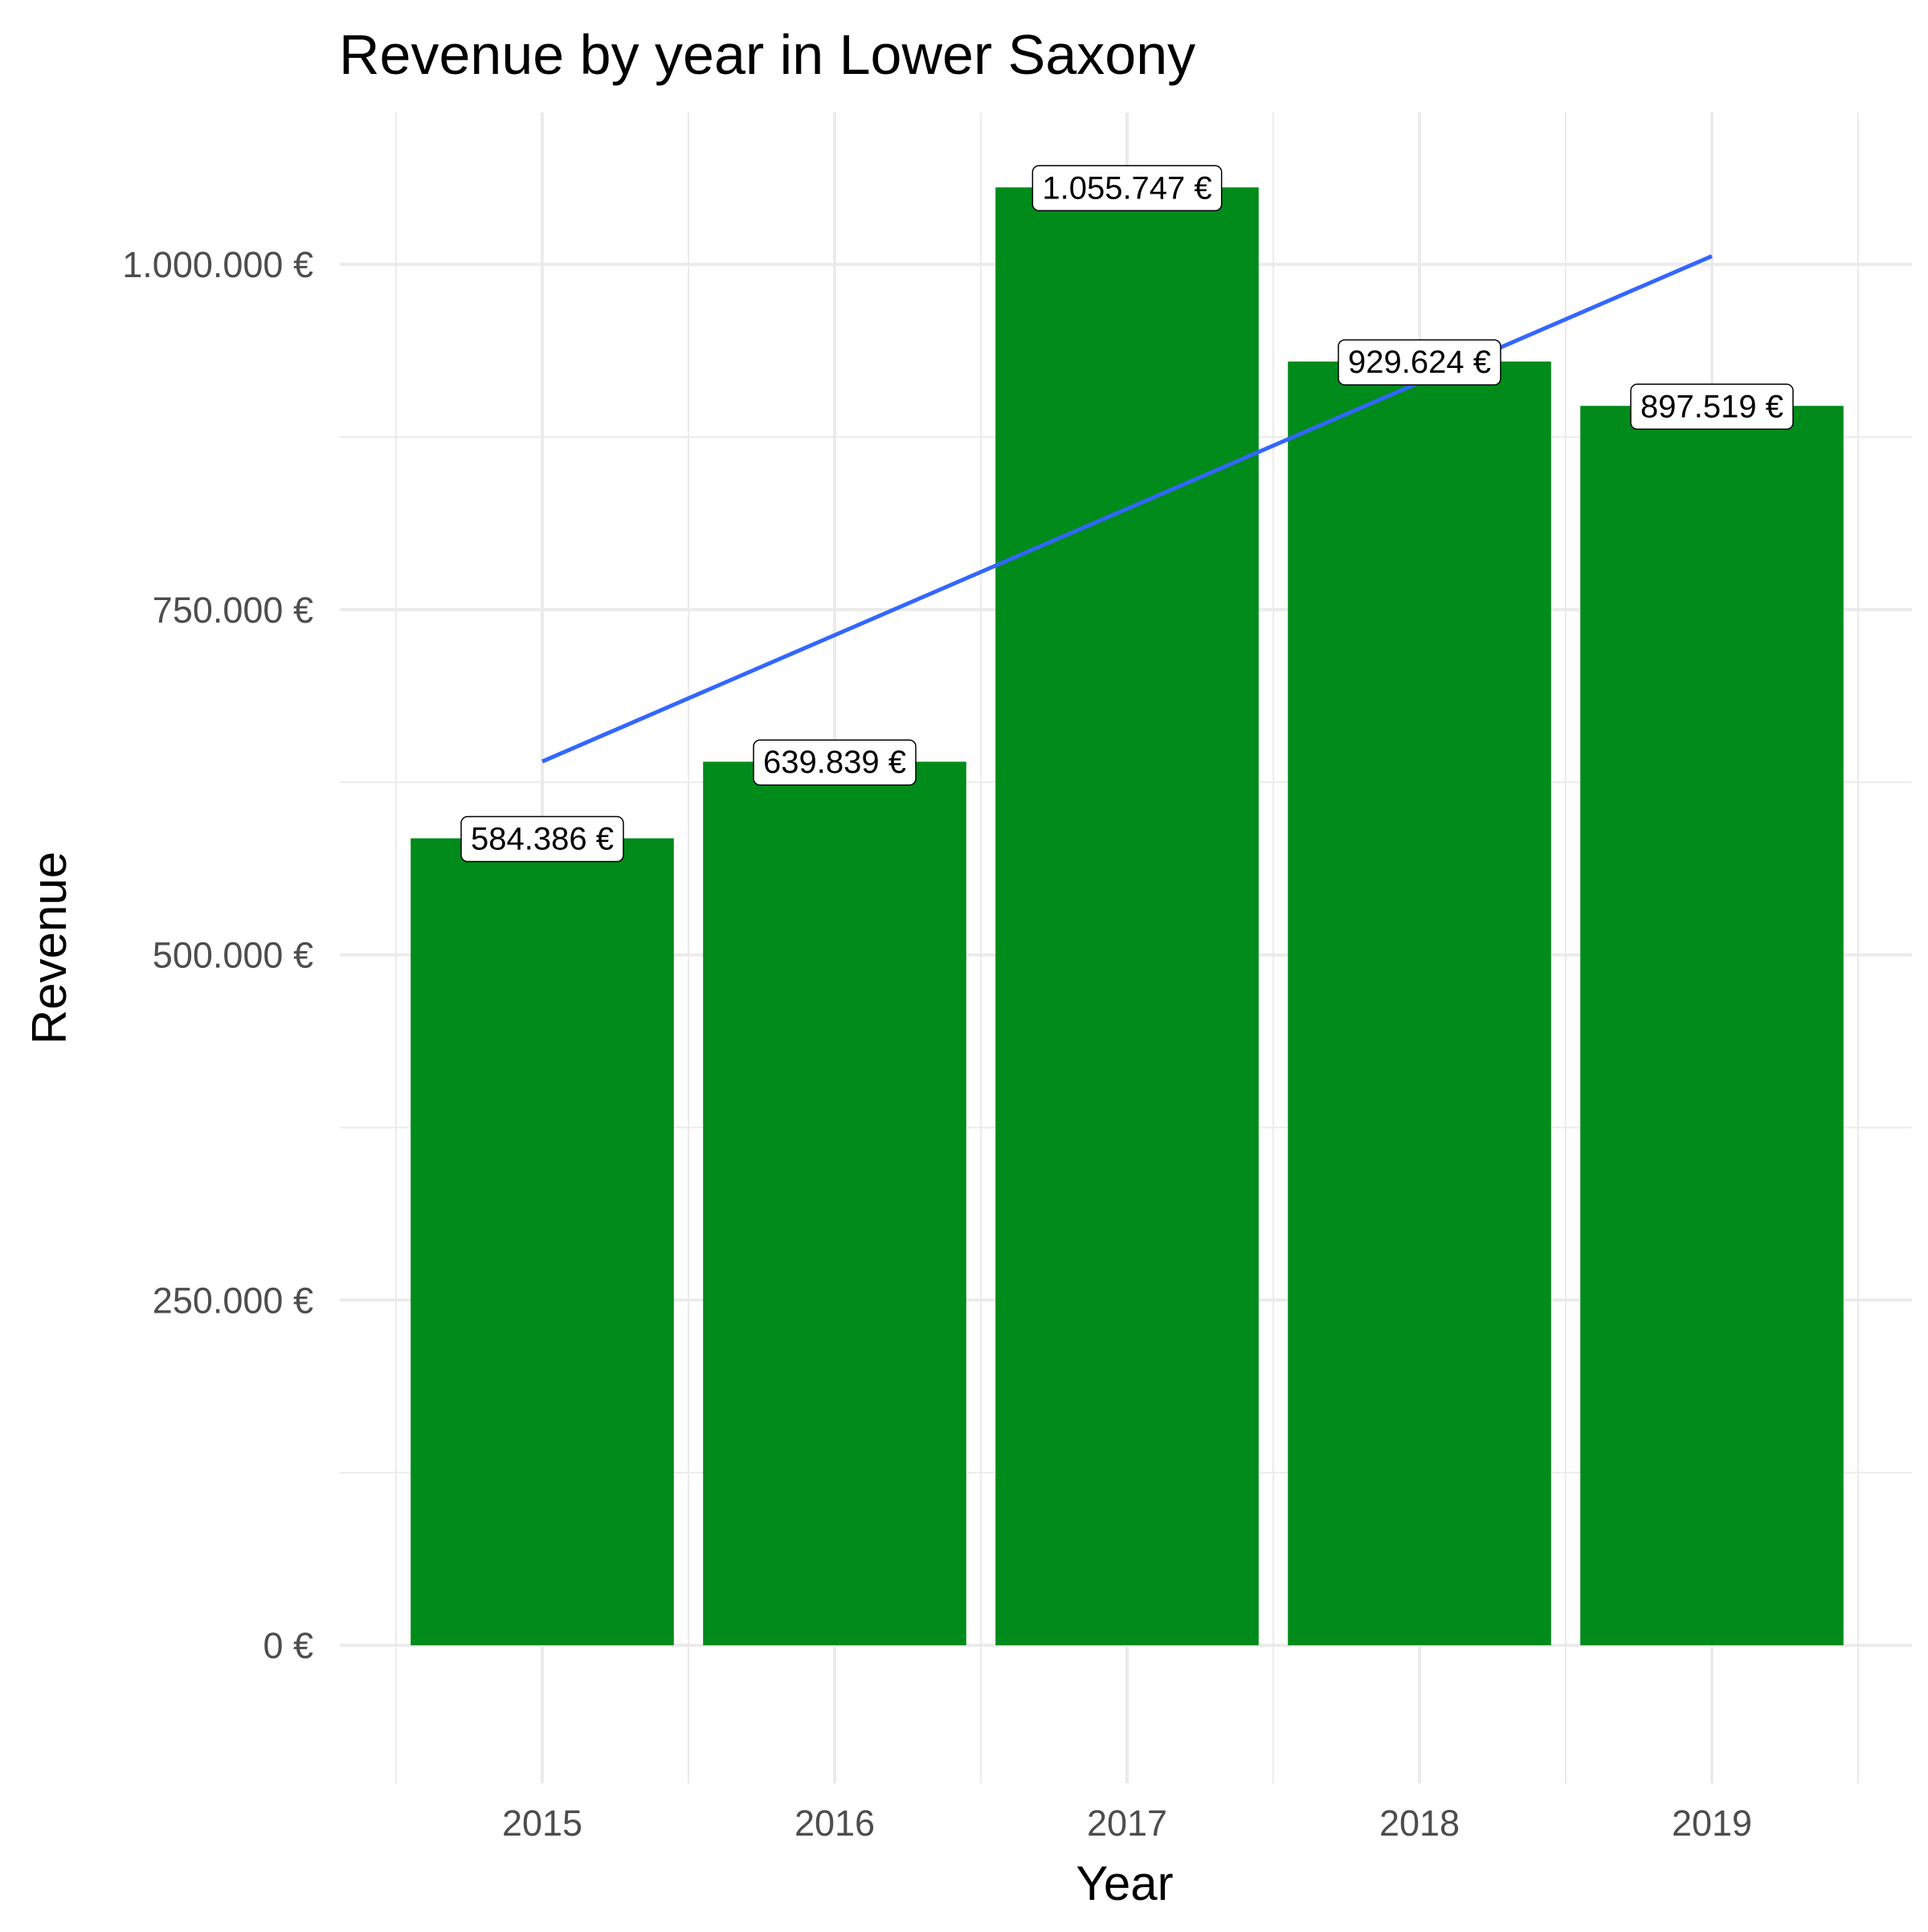 The width and height of the screenshot is (1928, 1932). What do you see at coordinates (233, 610) in the screenshot?
I see `y-tick-label: 750.000 €` at bounding box center [233, 610].